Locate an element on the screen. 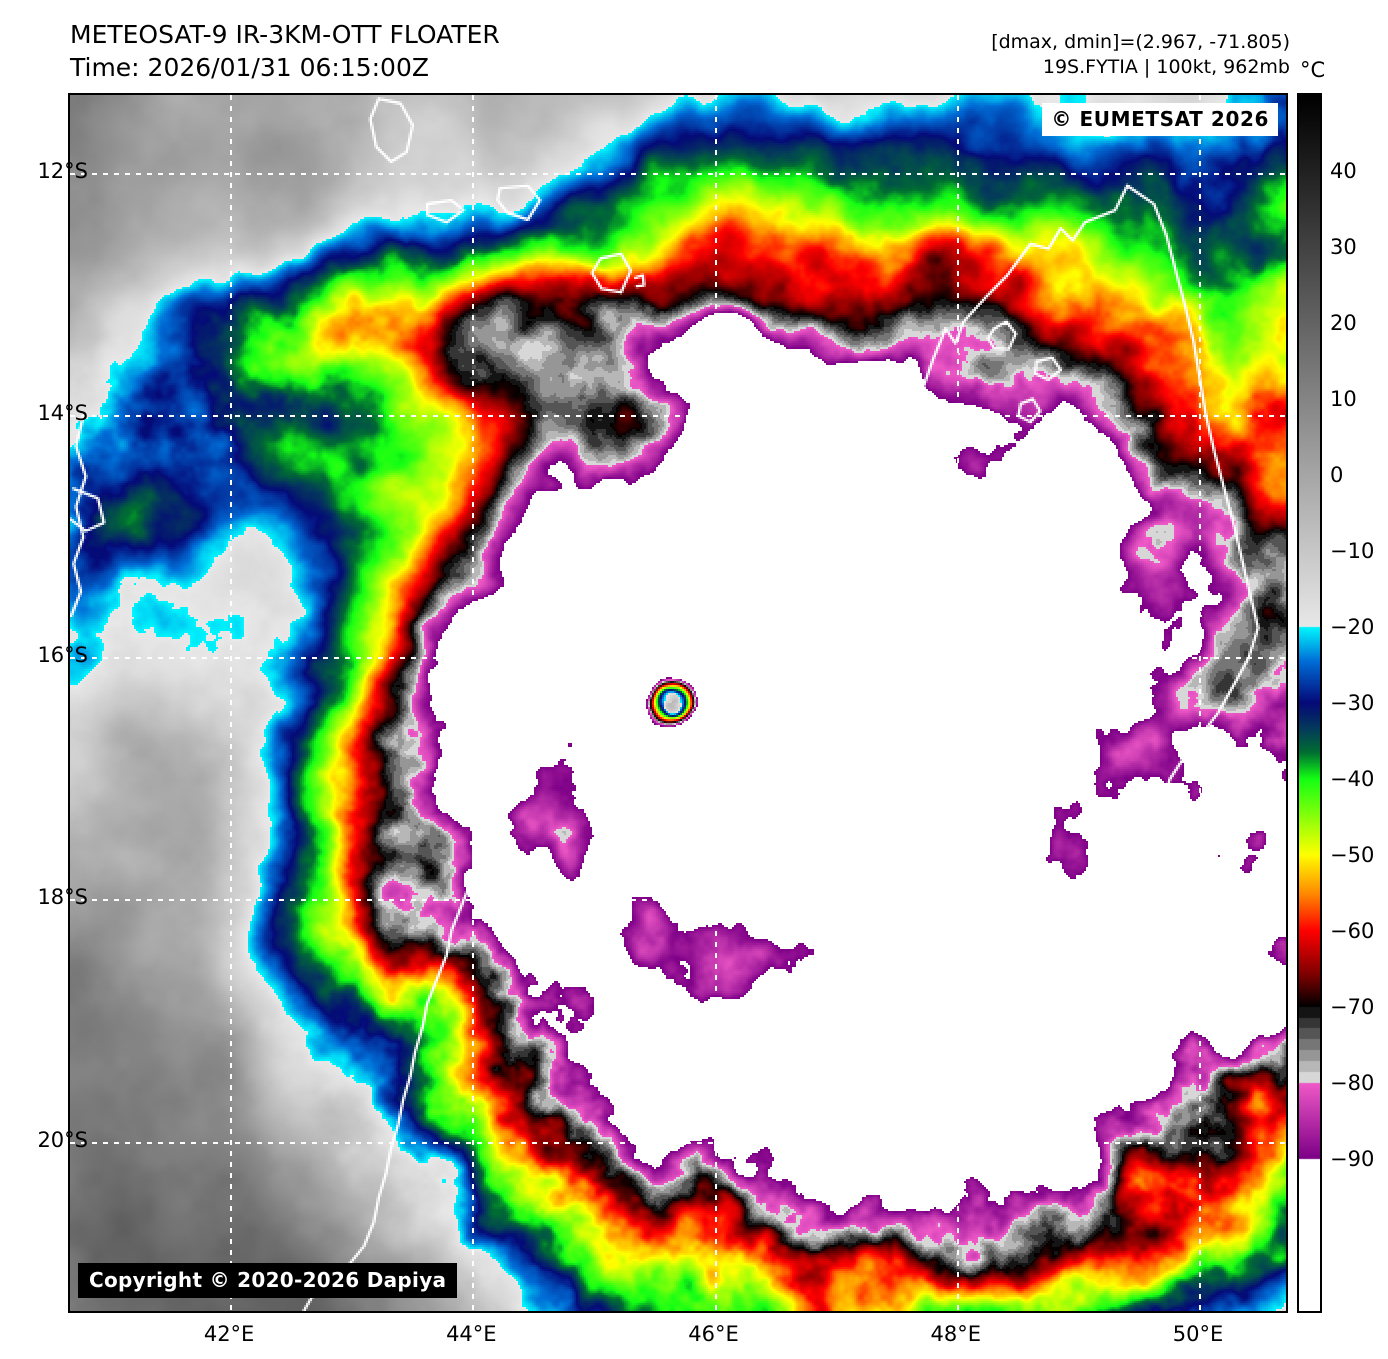 This screenshot has height=1359, width=1388. timestamp-label: Time: 2026/01/31 06:15:00Z is located at coordinates (249, 67).